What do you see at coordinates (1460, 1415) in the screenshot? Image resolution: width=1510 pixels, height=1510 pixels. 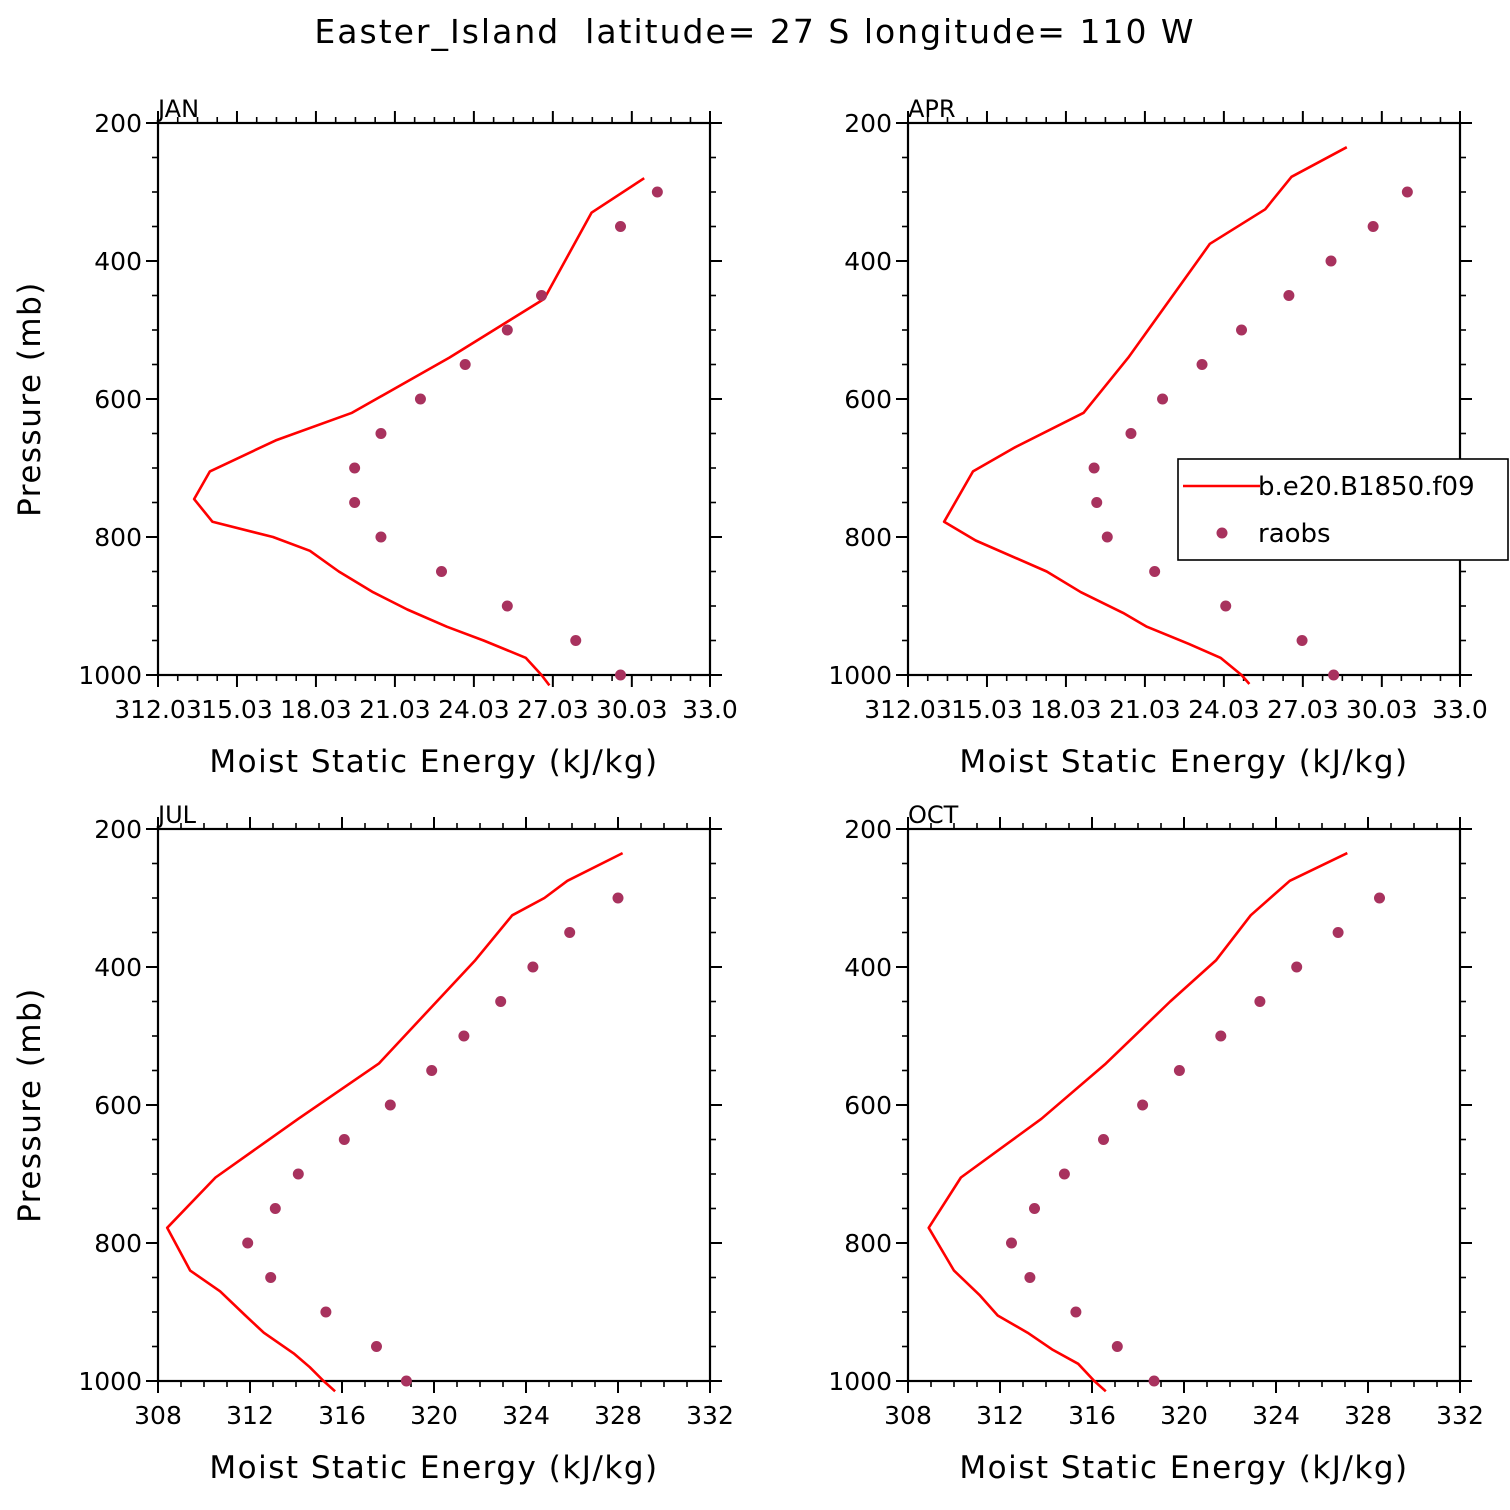 I see `x-tick-label: 332` at bounding box center [1460, 1415].